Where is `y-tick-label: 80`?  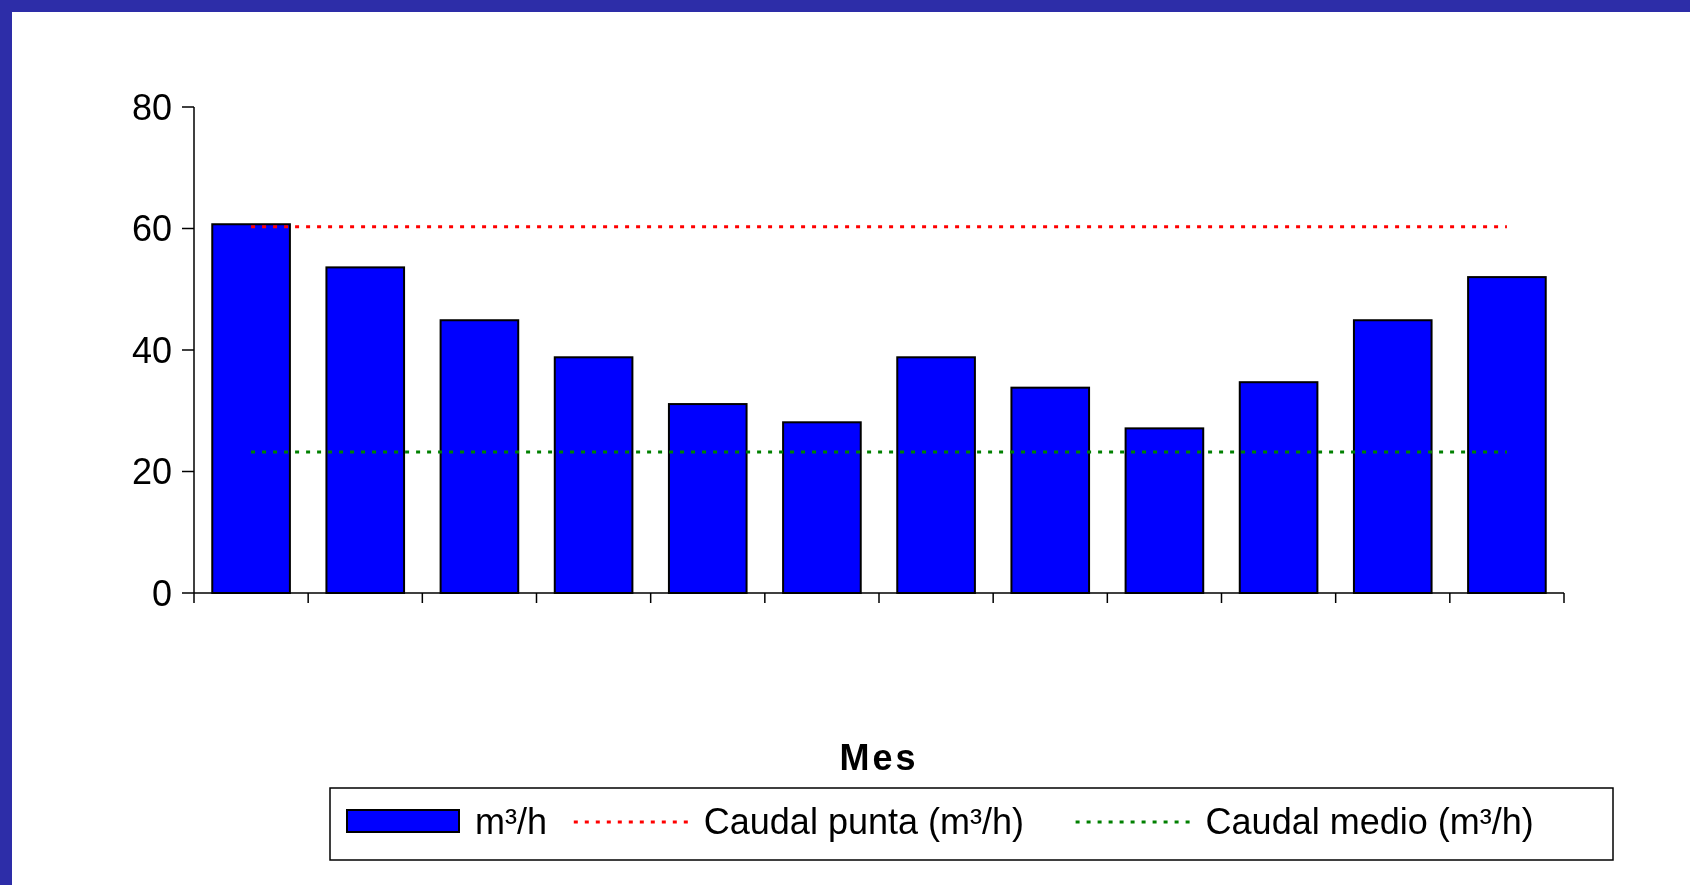 y-tick-label: 80 is located at coordinates (151, 107).